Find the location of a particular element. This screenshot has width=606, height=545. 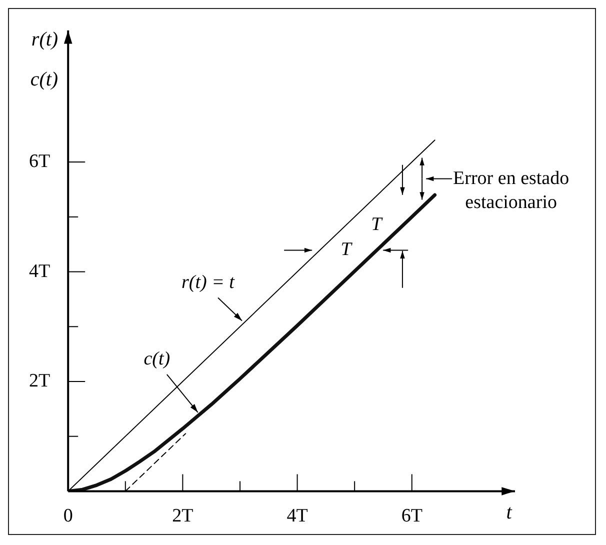

y-tick-label: 2T is located at coordinates (39, 381).